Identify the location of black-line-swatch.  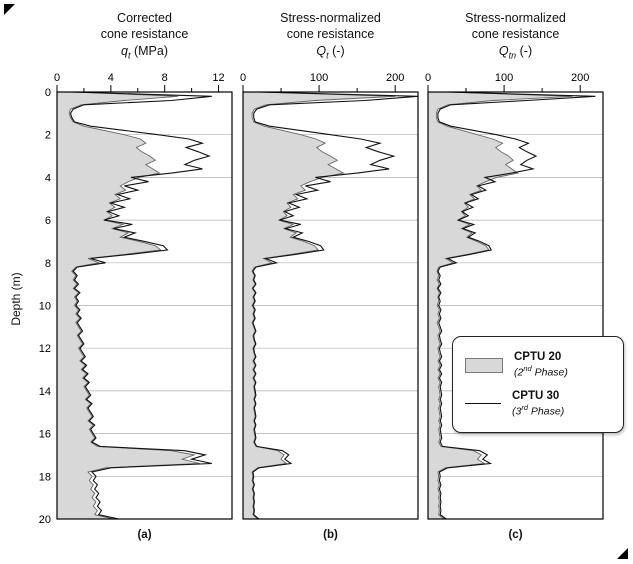
(483, 404).